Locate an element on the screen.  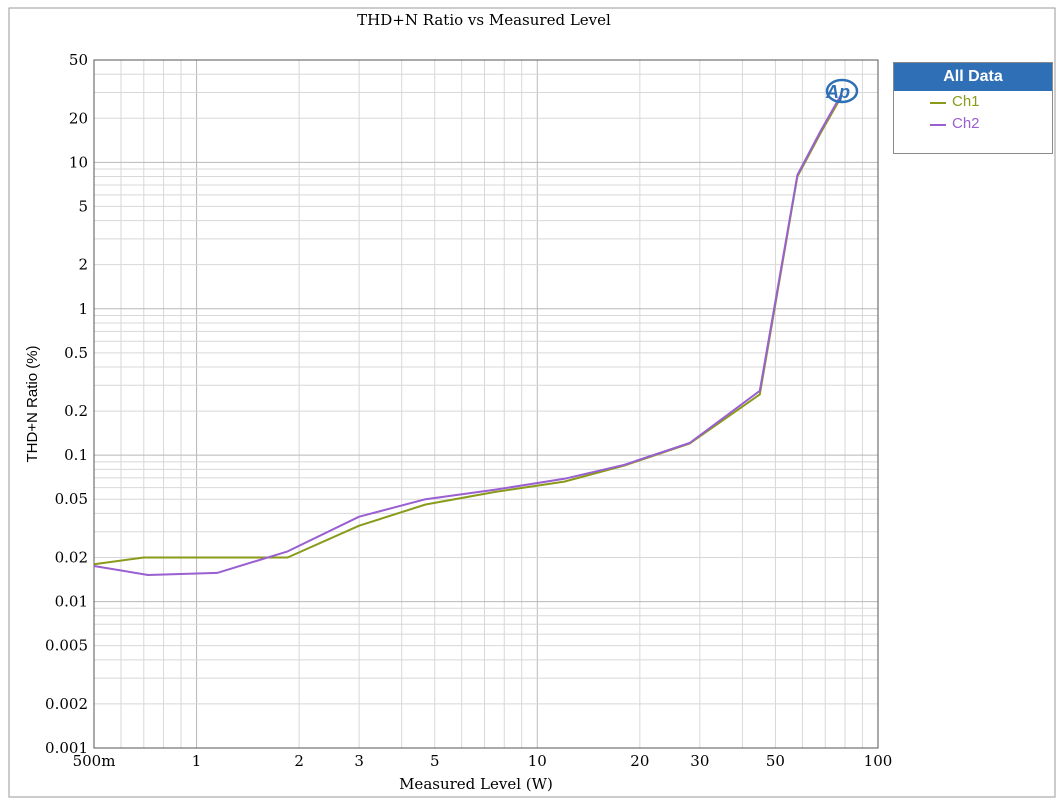
y-tick-label: 10 is located at coordinates (78, 162).